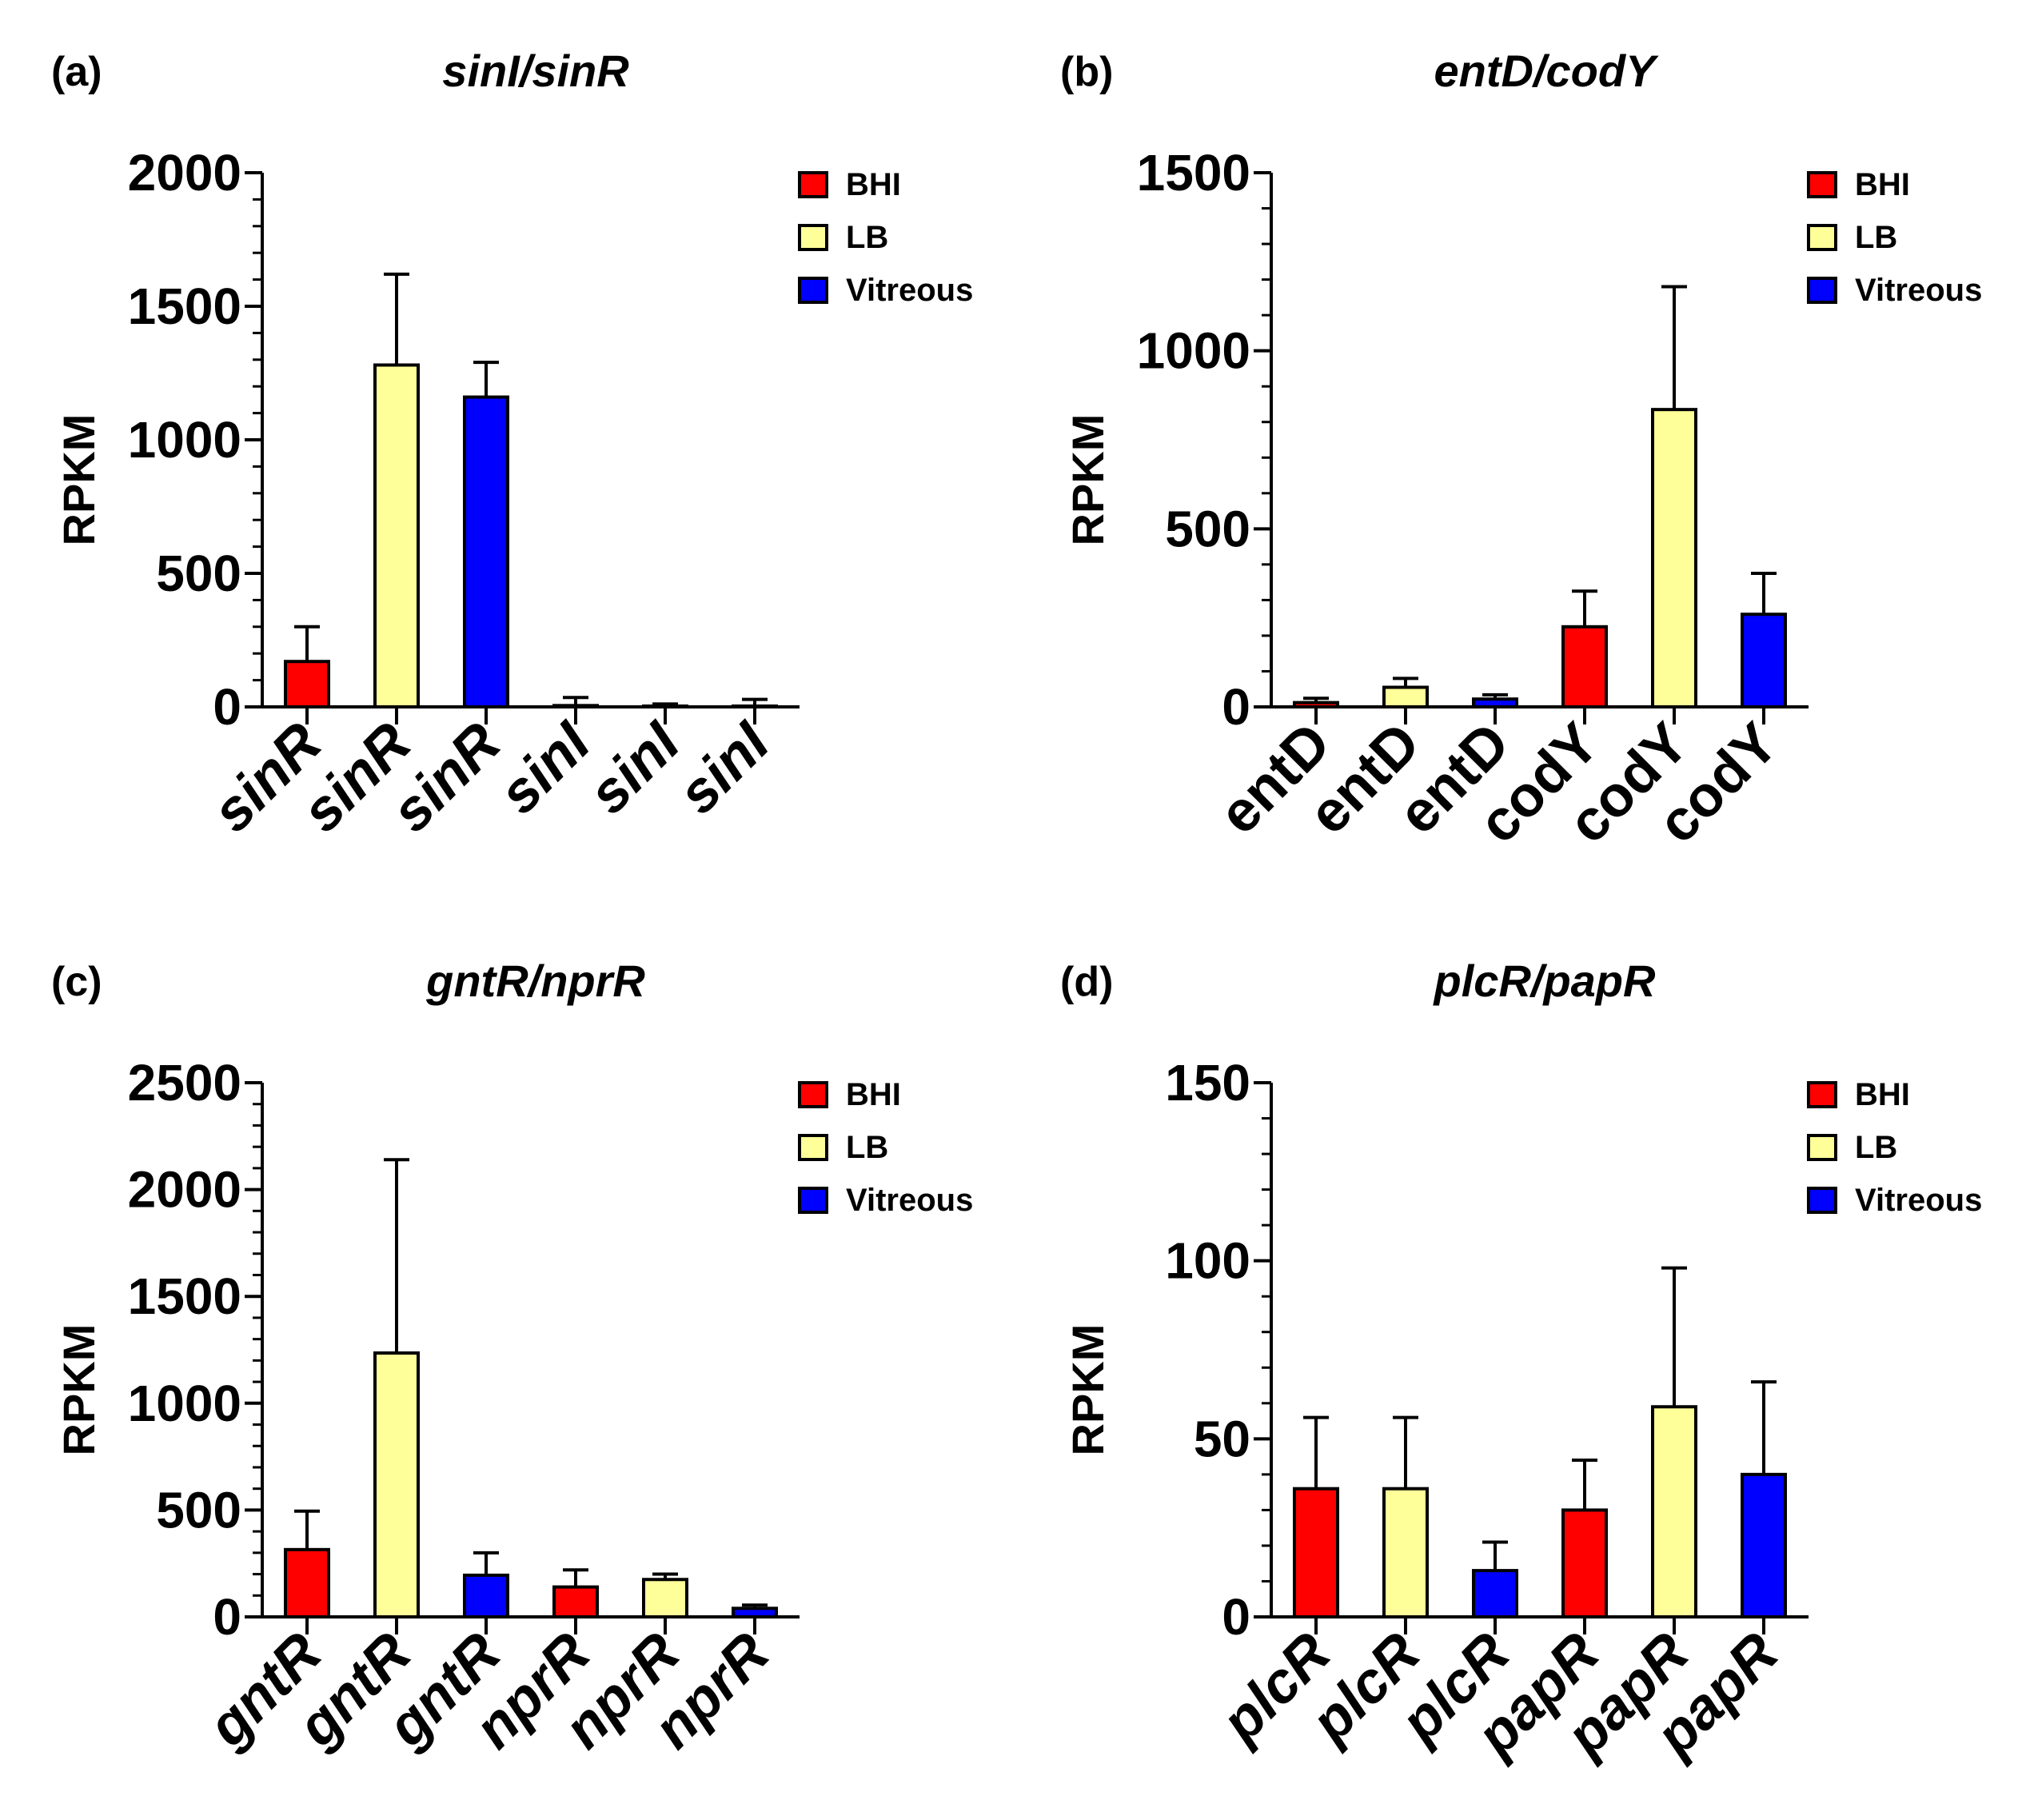  What do you see at coordinates (535, 71) in the screenshot?
I see `chart-title: sinI/sinR` at bounding box center [535, 71].